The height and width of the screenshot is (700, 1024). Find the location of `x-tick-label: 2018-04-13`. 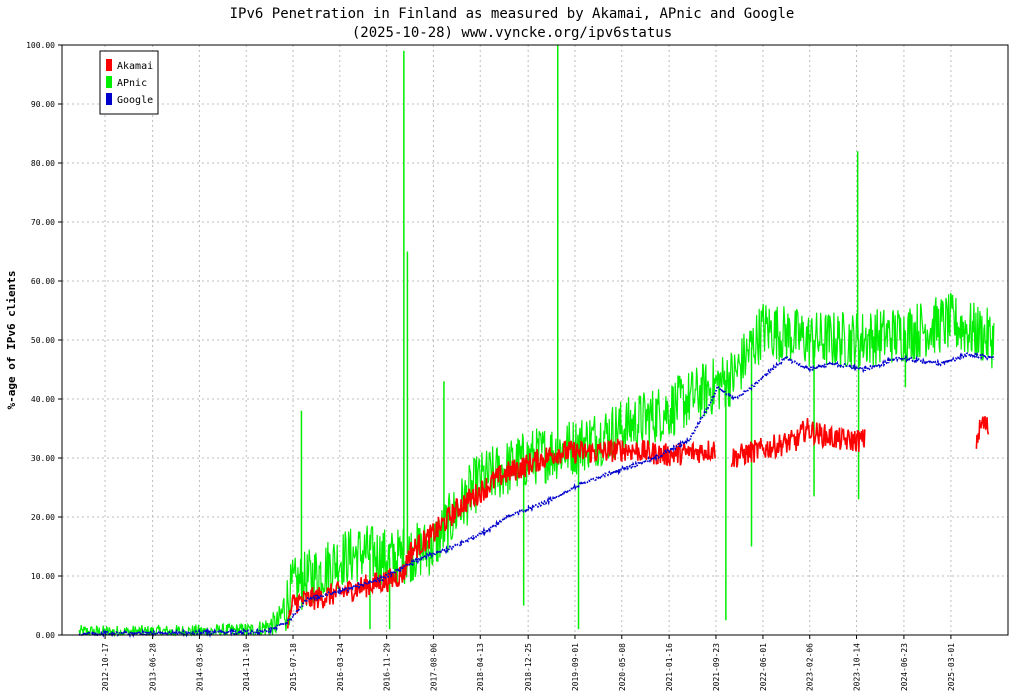

x-tick-label: 2018-04-13 is located at coordinates (480, 667).